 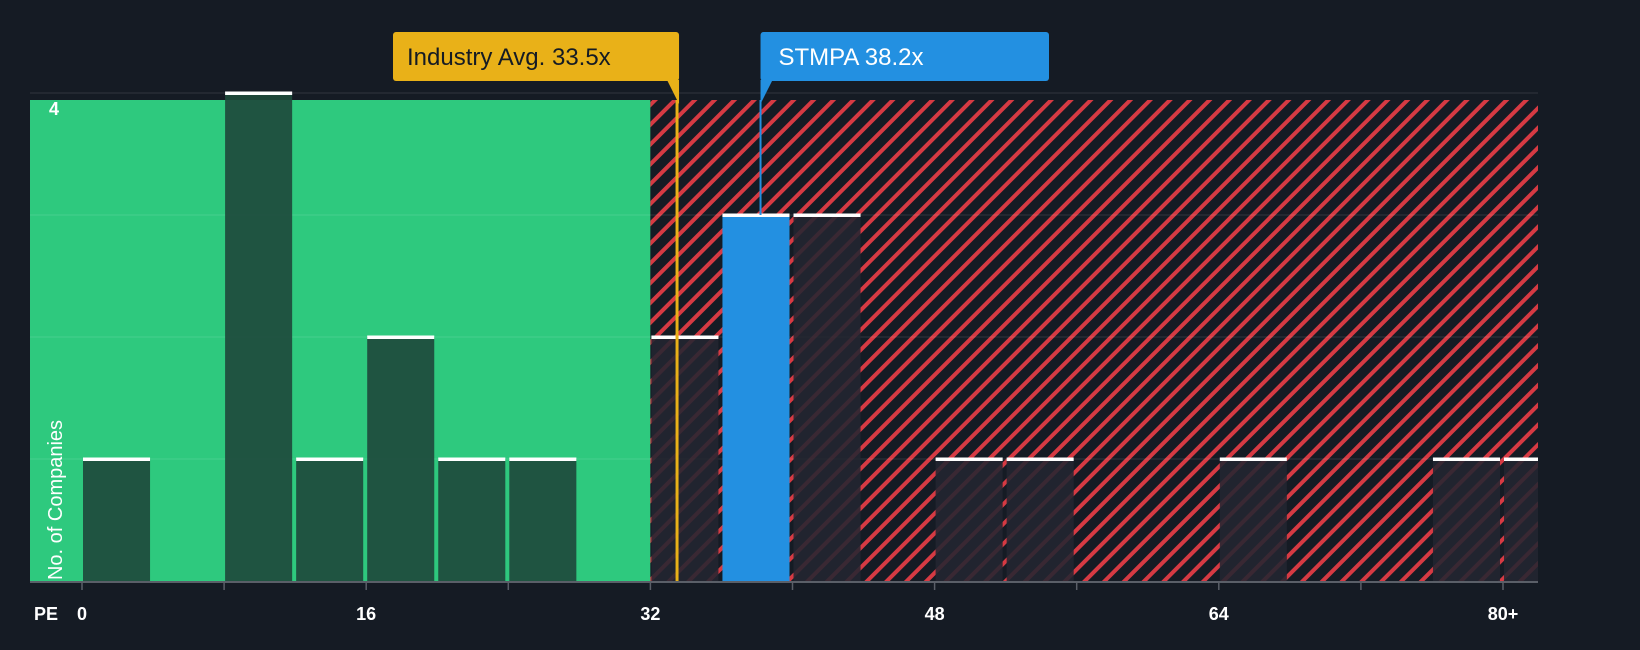 I want to click on company-pe-label: STMPA 38.2x, so click(x=851, y=57).